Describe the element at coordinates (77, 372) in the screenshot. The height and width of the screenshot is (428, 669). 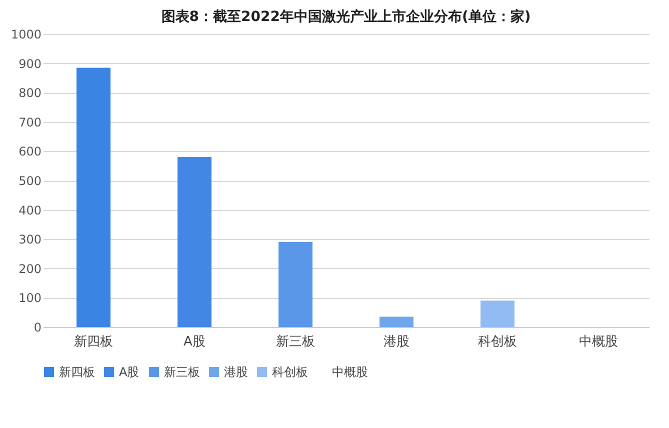
I see `legend-label: 新四板` at that location.